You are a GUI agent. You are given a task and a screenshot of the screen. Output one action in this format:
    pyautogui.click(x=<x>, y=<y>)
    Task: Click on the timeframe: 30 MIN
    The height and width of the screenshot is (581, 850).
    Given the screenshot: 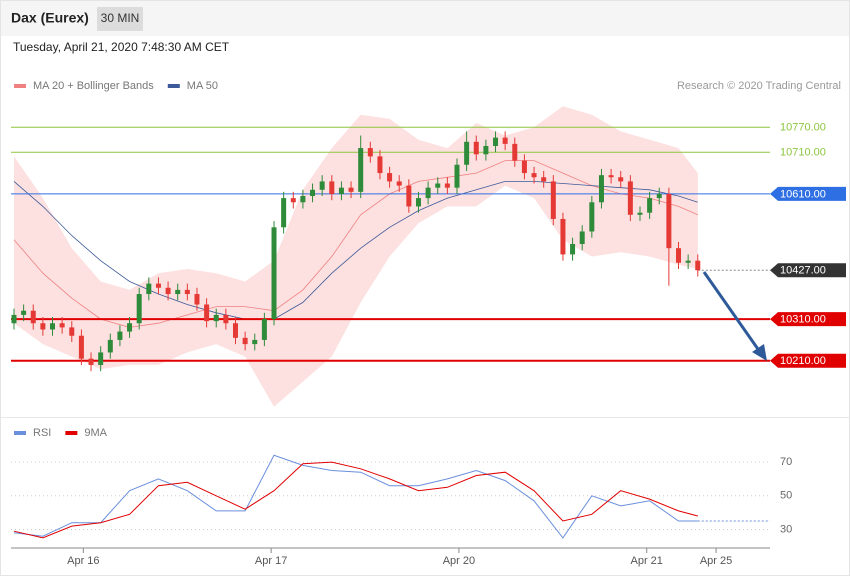 What is the action you would take?
    pyautogui.click(x=120, y=18)
    